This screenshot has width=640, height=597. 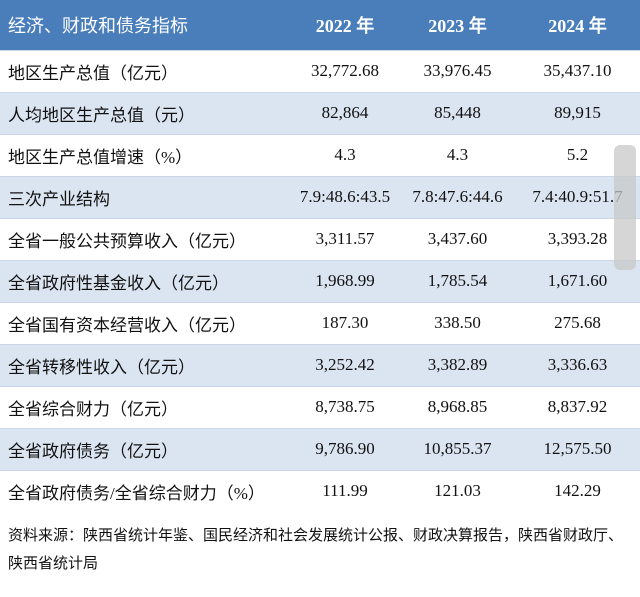 What do you see at coordinates (457, 238) in the screenshot?
I see `indicator-value: 3,437.60` at bounding box center [457, 238].